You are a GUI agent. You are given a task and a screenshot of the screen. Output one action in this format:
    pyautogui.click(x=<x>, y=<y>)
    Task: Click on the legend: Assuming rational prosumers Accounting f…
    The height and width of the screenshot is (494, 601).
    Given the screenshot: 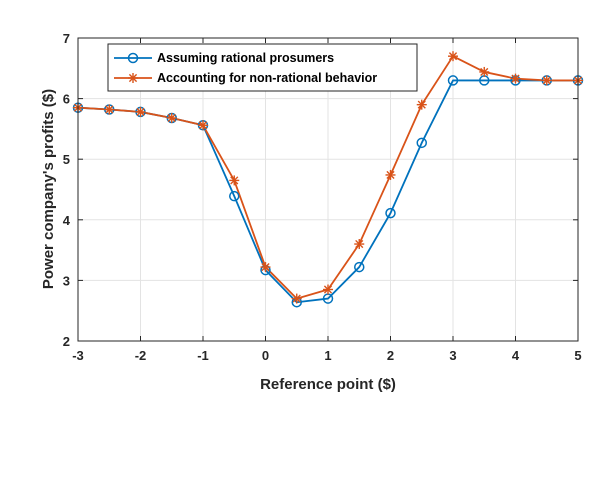 What is the action you would take?
    pyautogui.click(x=262, y=67)
    